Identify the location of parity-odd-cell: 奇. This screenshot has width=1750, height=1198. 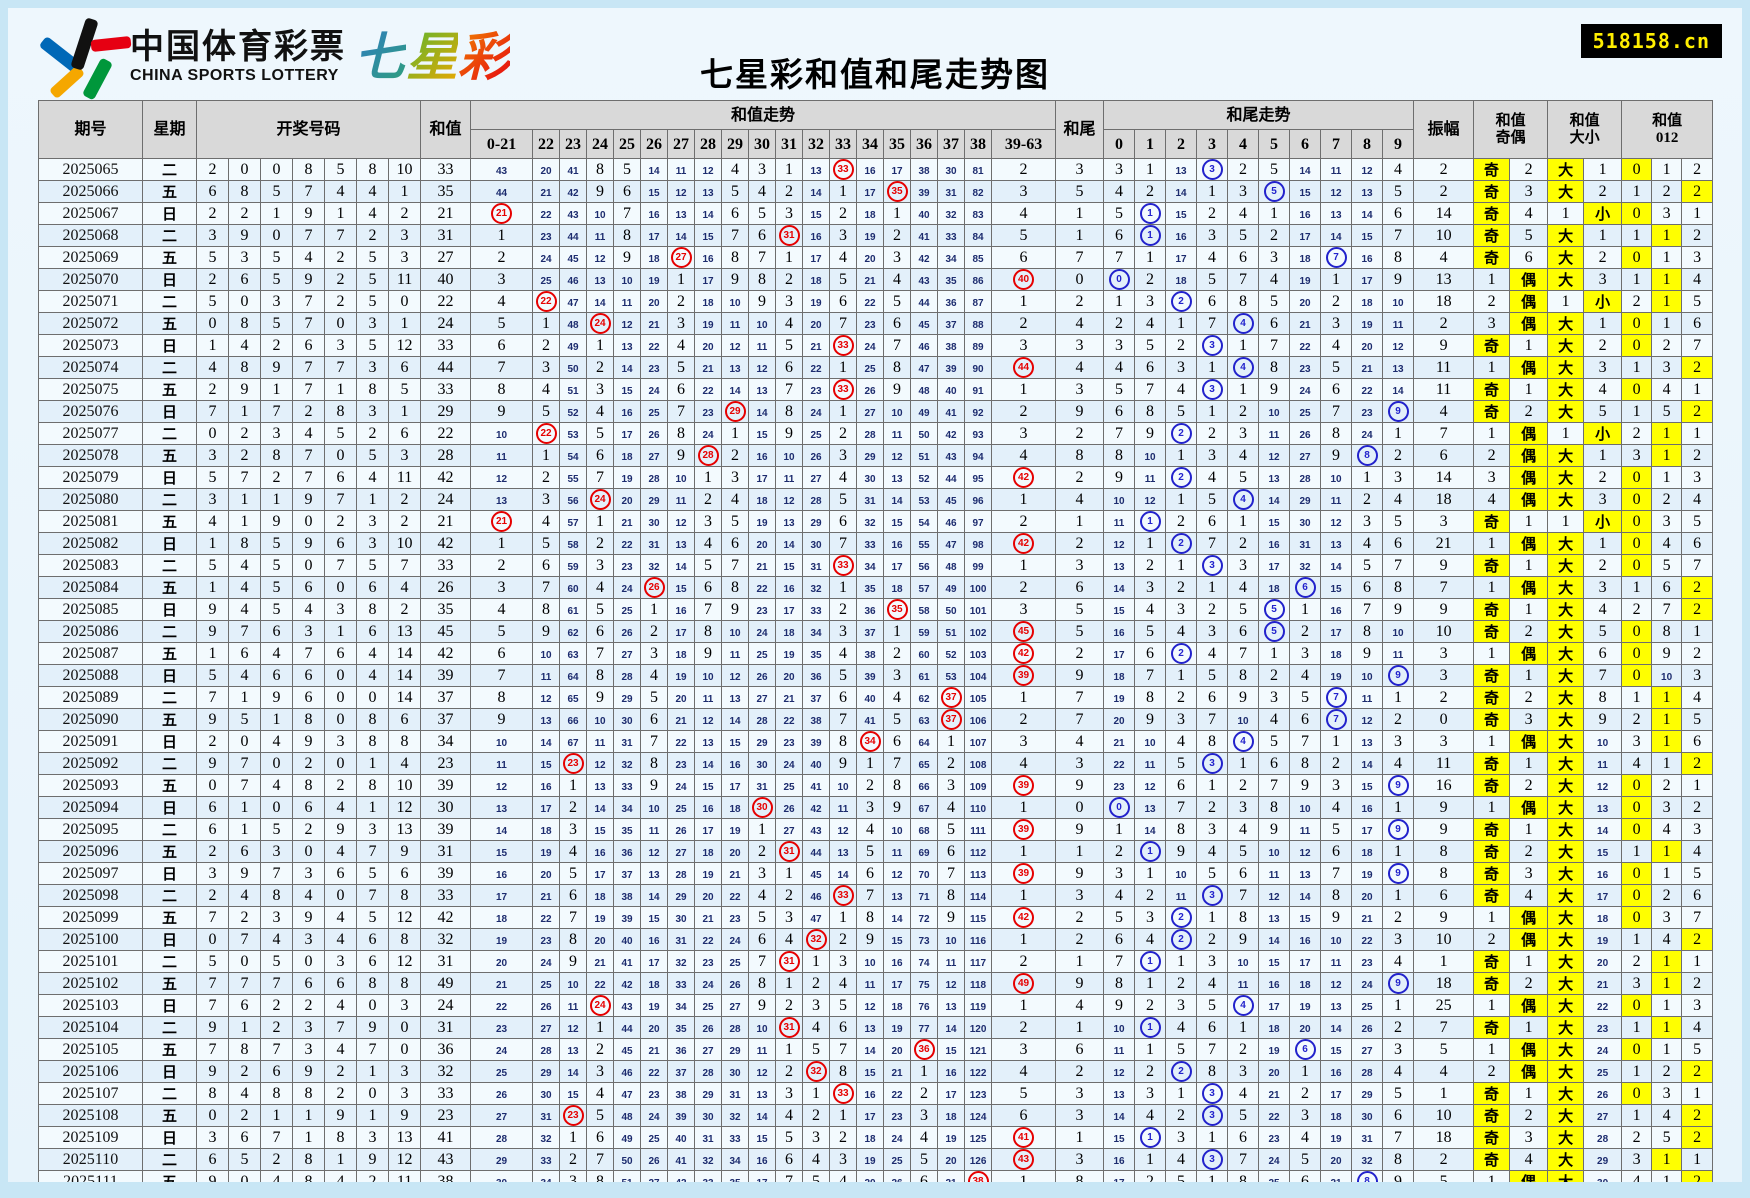
(1492, 1115).